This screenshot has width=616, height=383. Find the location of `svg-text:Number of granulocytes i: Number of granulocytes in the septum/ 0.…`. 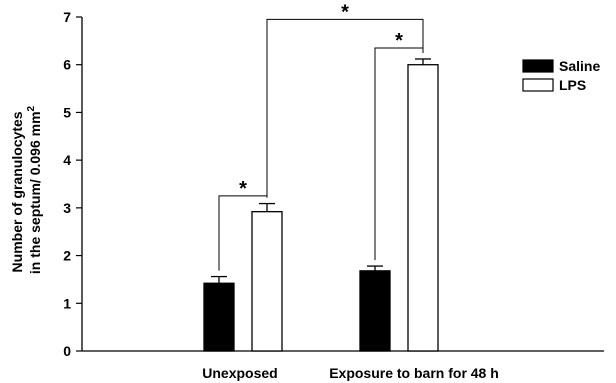

svg-text:Number of granulocytes i: Number of granulocytes in the septum/ 0.… is located at coordinates (26, 189).